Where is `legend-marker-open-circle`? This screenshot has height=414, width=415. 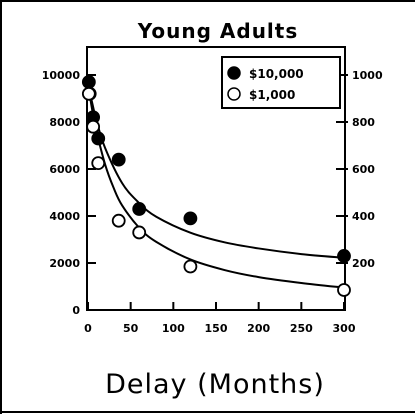 legend-marker-open-circle is located at coordinates (234, 94).